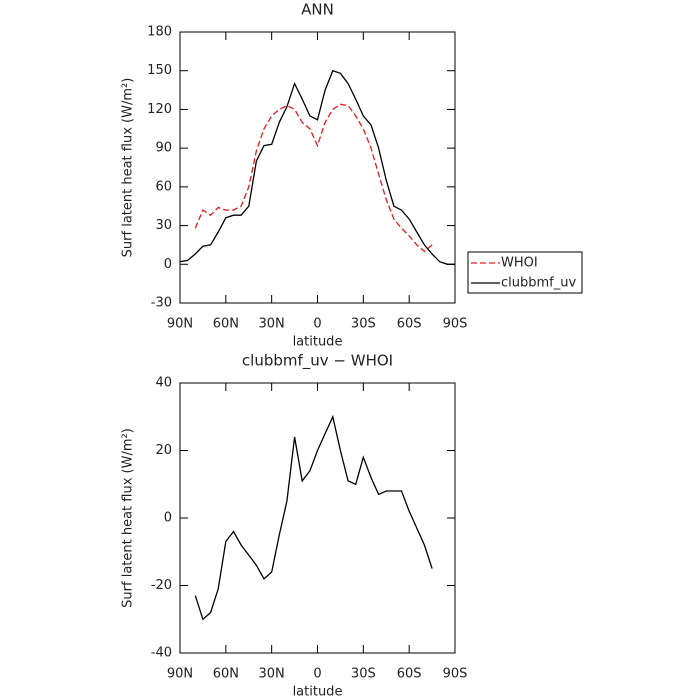 This screenshot has width=700, height=700. What do you see at coordinates (159, 109) in the screenshot?
I see `y-tick-label: 120` at bounding box center [159, 109].